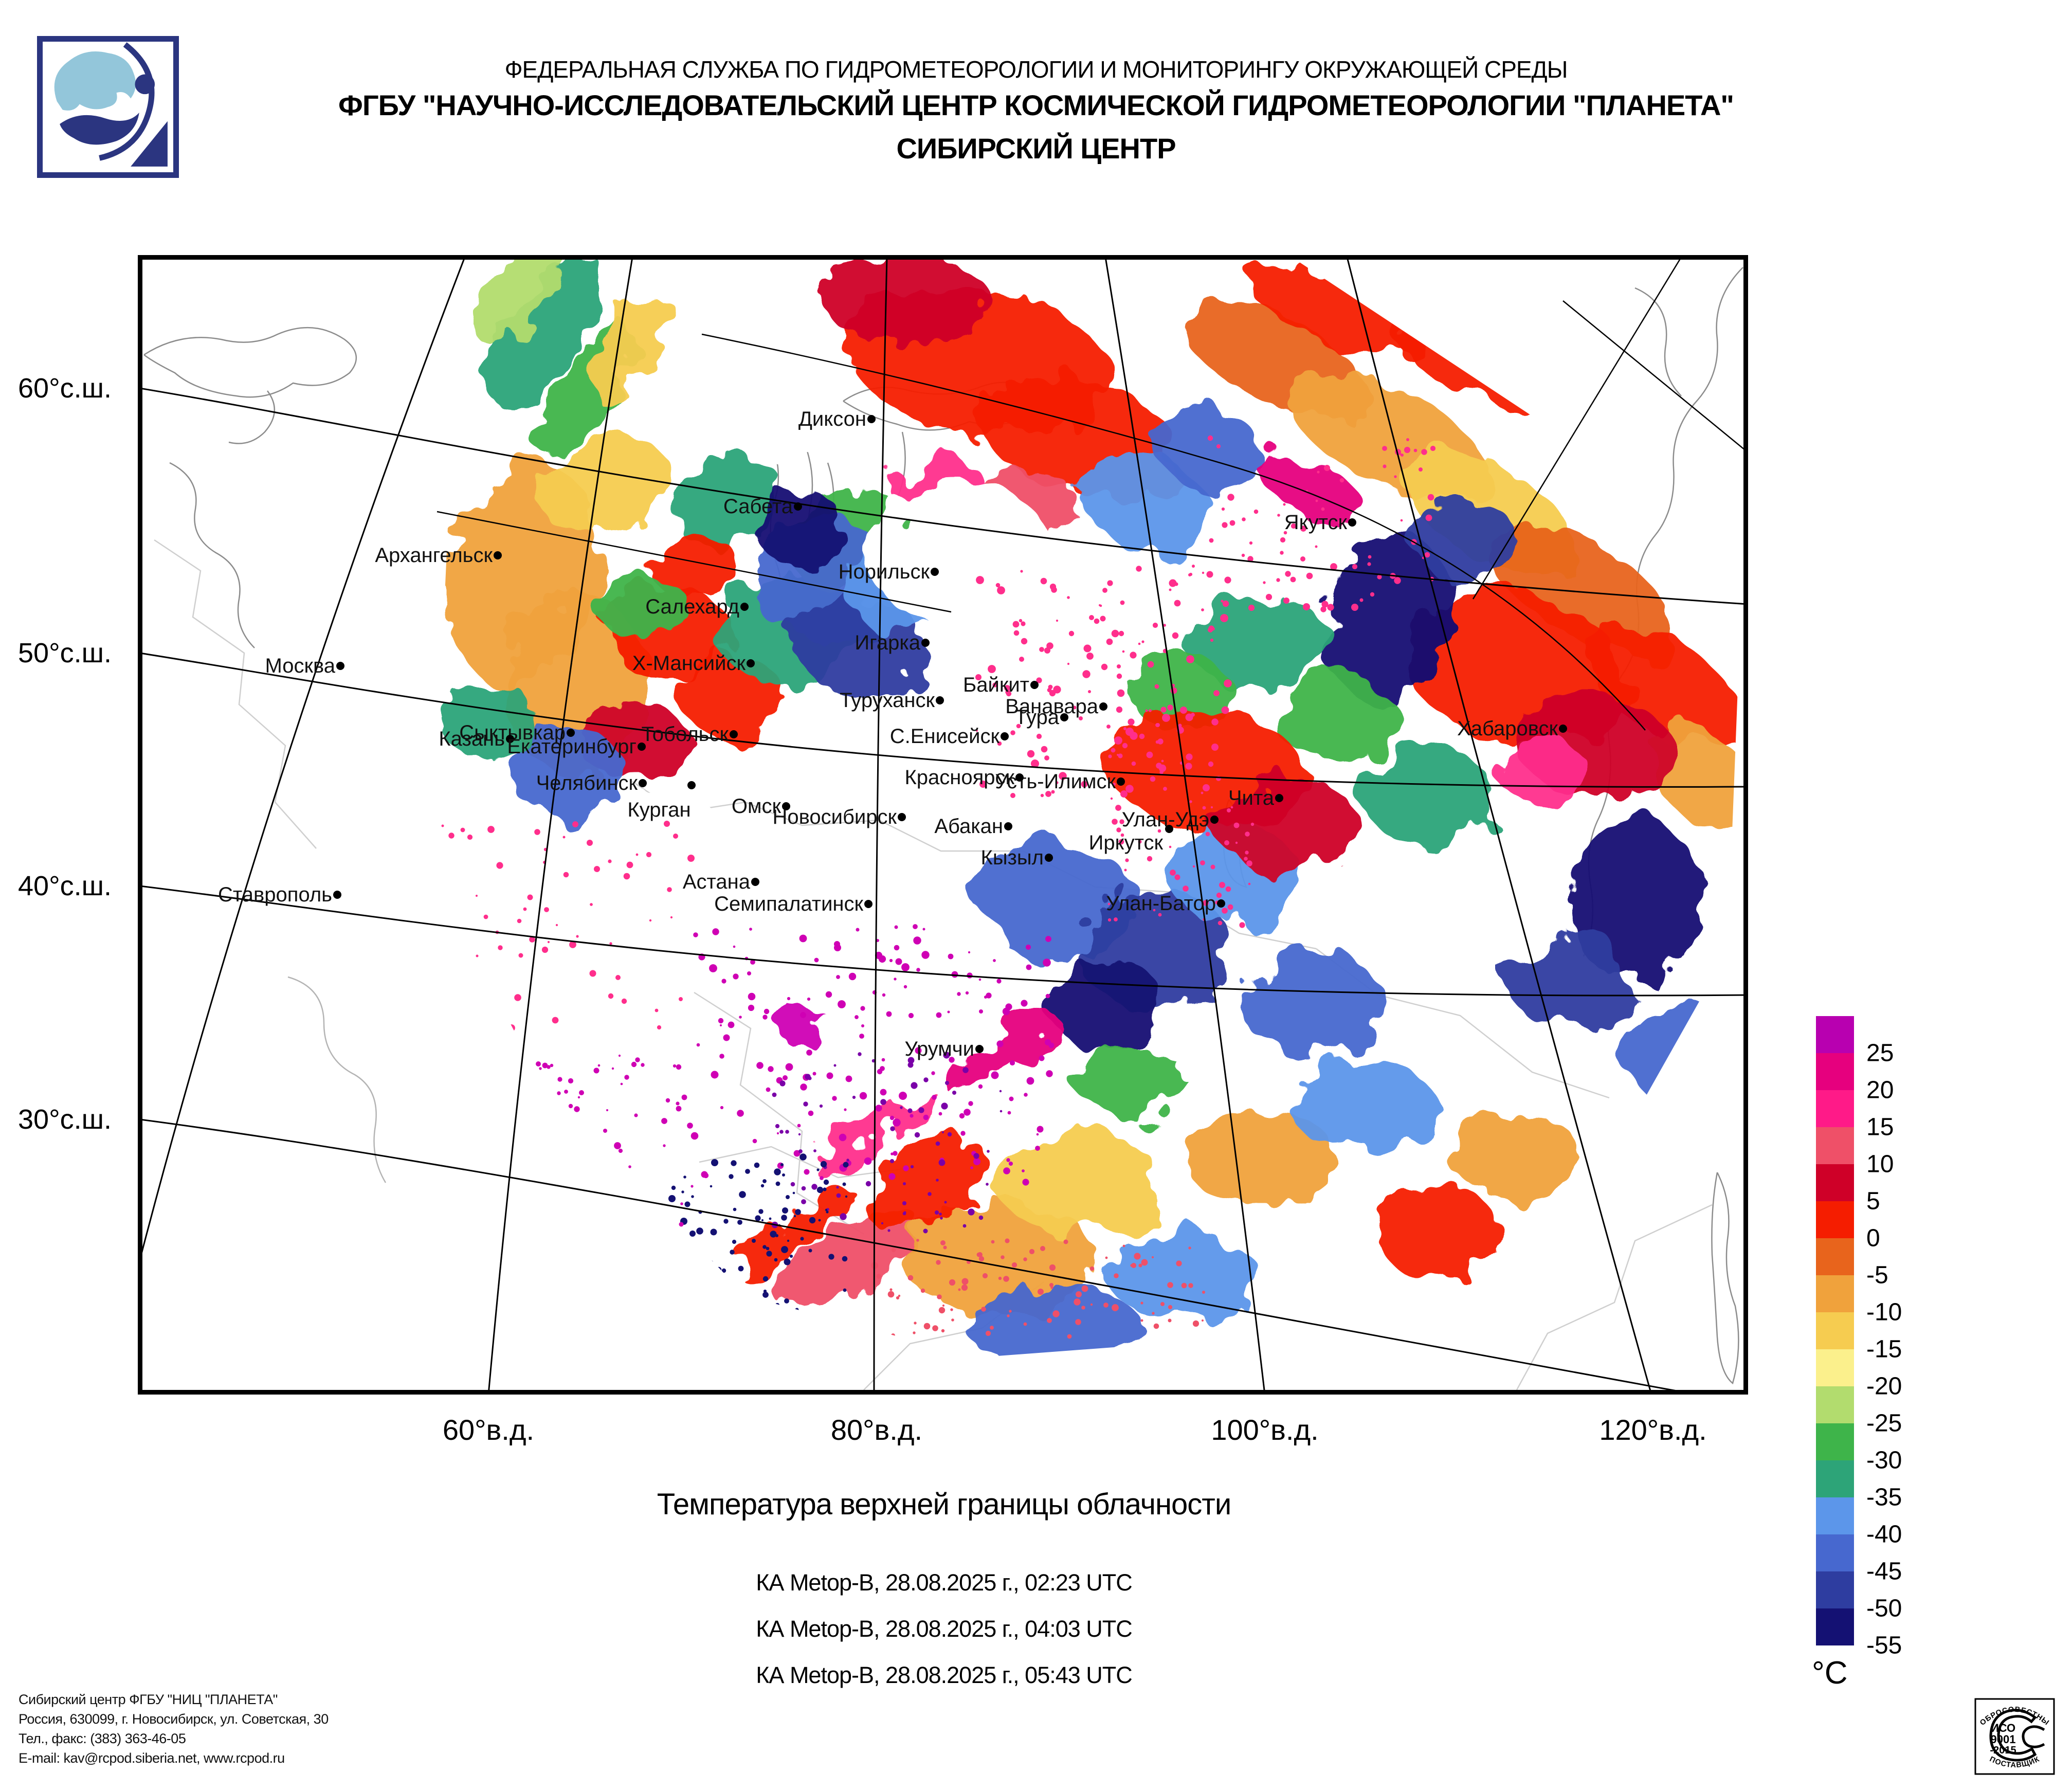  I want to click on colorbar-tick-label: -25, so click(1884, 1423).